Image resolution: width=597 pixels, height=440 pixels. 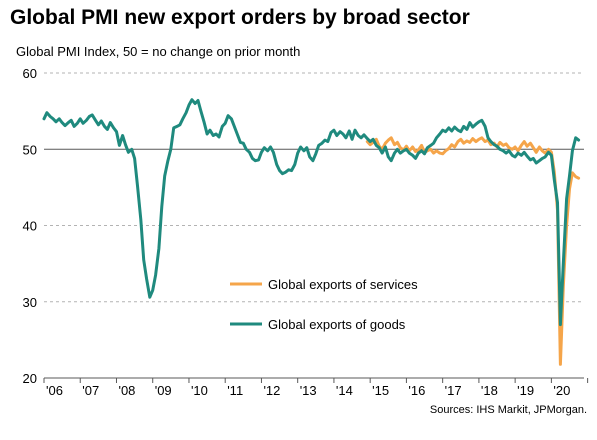 I want to click on legend-label-goods: Global exports of goods, so click(x=337, y=324).